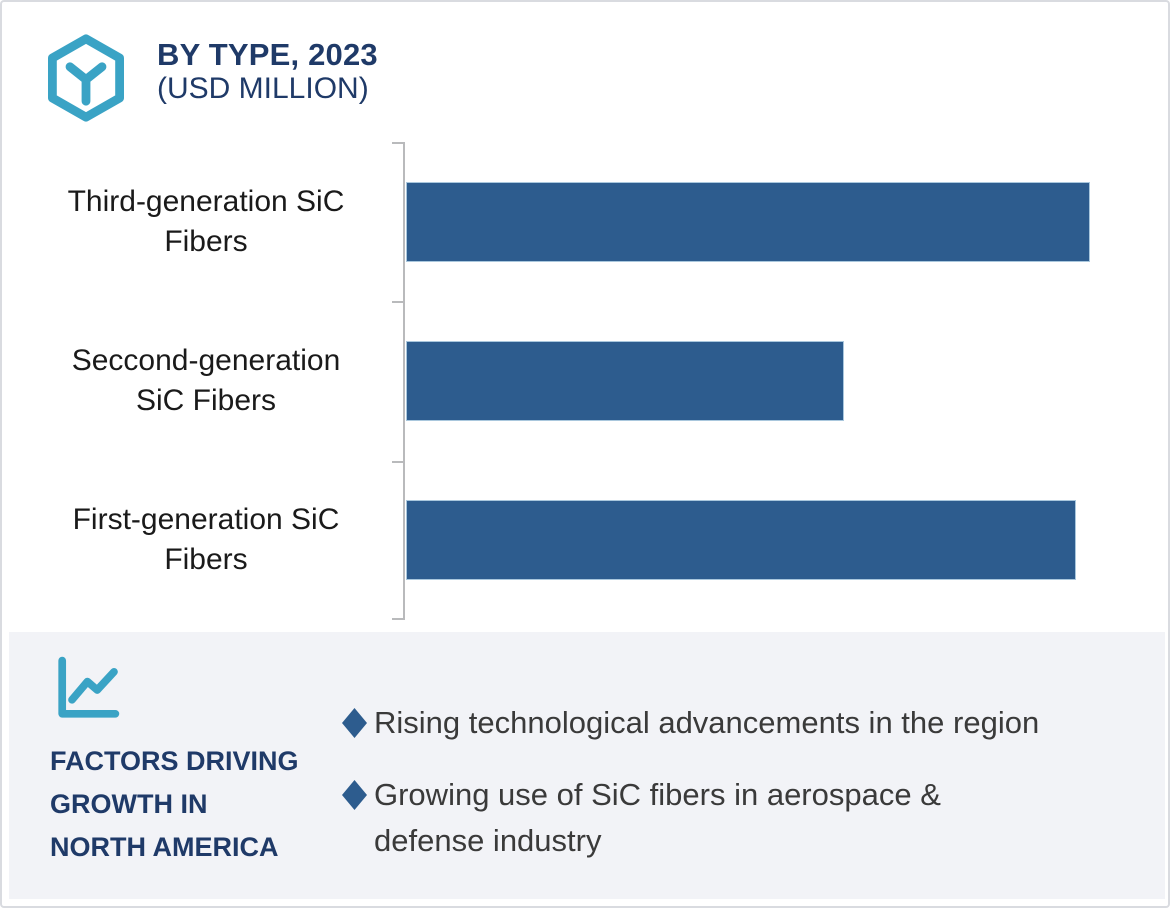 The width and height of the screenshot is (1170, 908). I want to click on category-label: First-generation SiC Fibers, so click(206, 540).